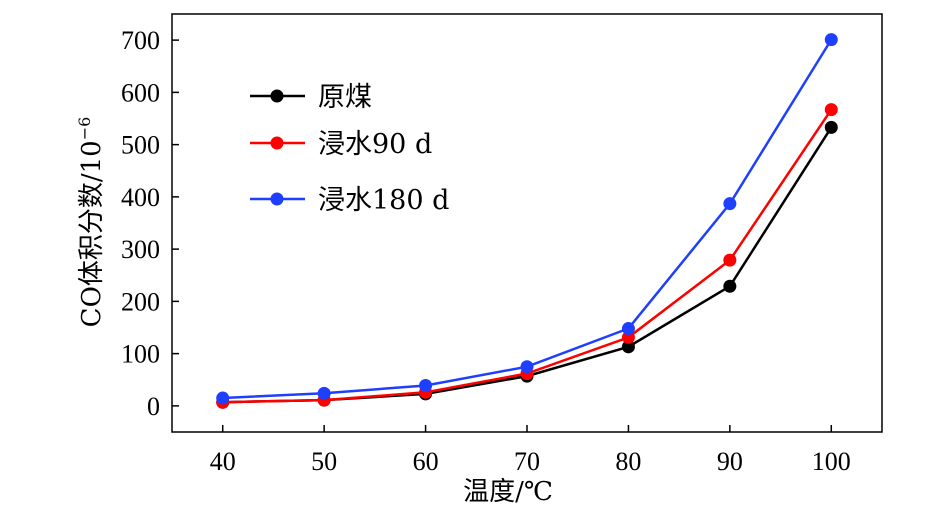  What do you see at coordinates (140, 249) in the screenshot?
I see `y-tick-label: 300` at bounding box center [140, 249].